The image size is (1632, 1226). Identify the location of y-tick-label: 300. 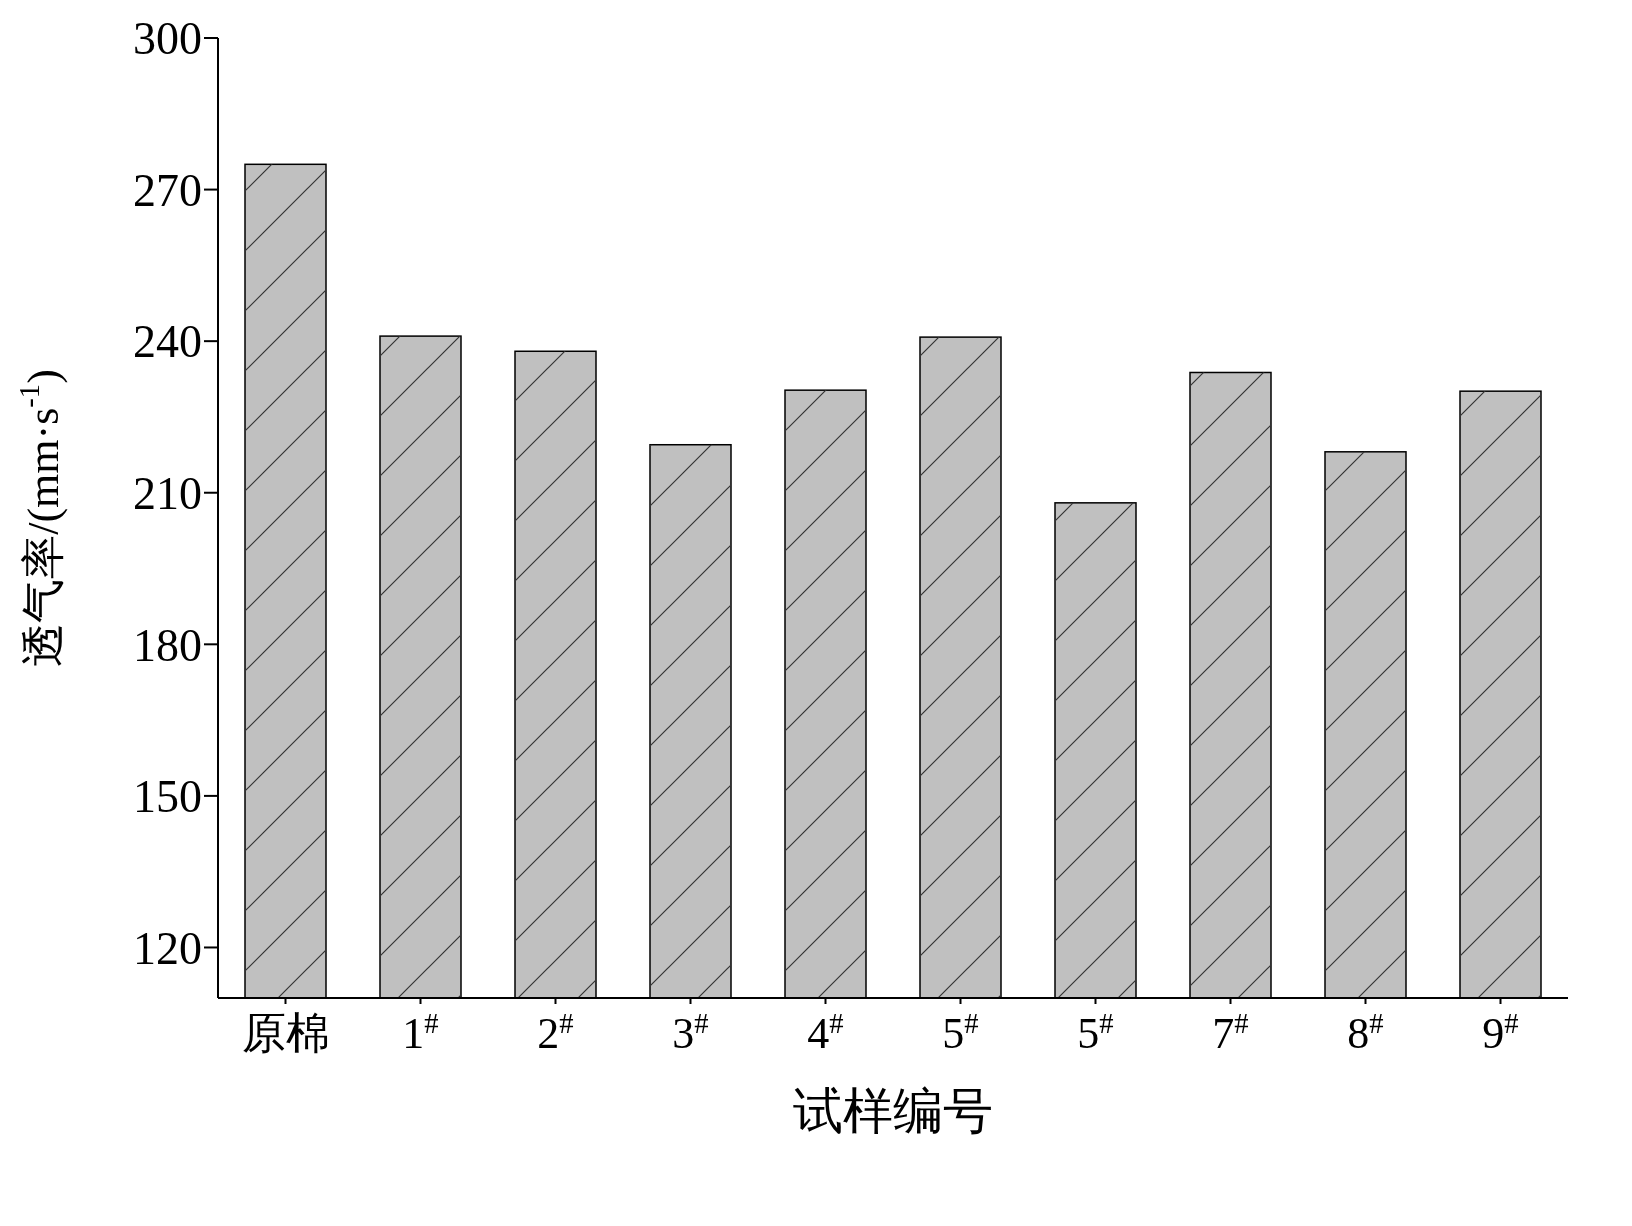
(167, 39).